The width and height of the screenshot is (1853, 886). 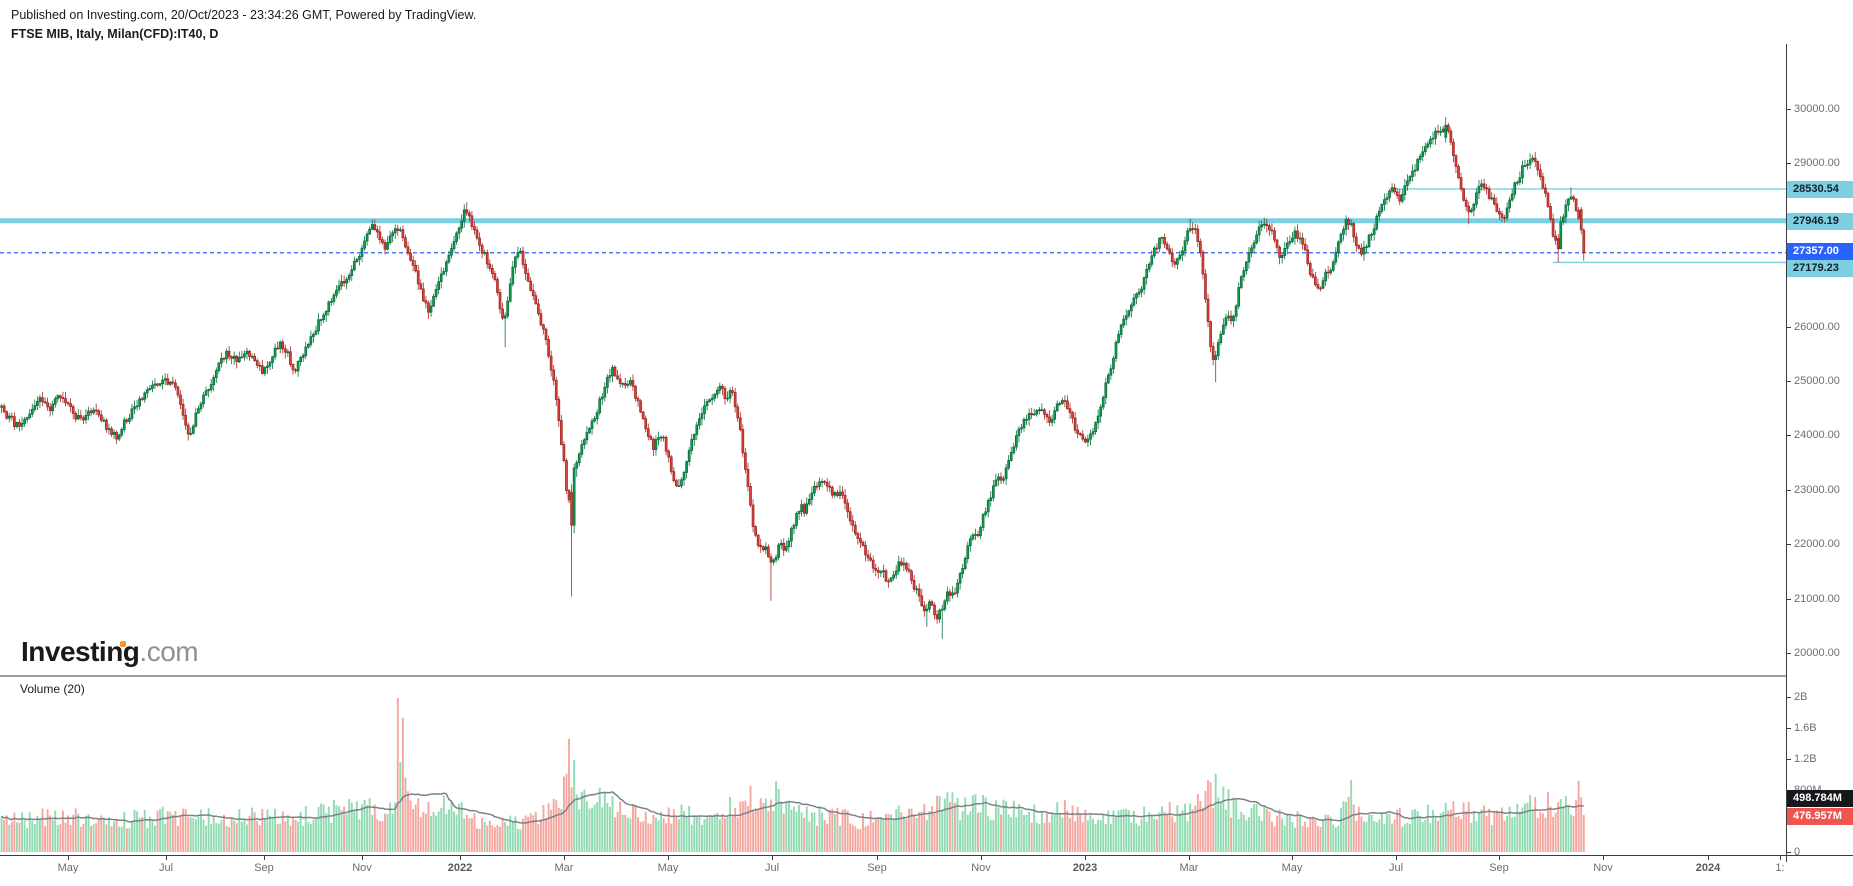 What do you see at coordinates (1780, 868) in the screenshot?
I see `time-tick-label: 1:` at bounding box center [1780, 868].